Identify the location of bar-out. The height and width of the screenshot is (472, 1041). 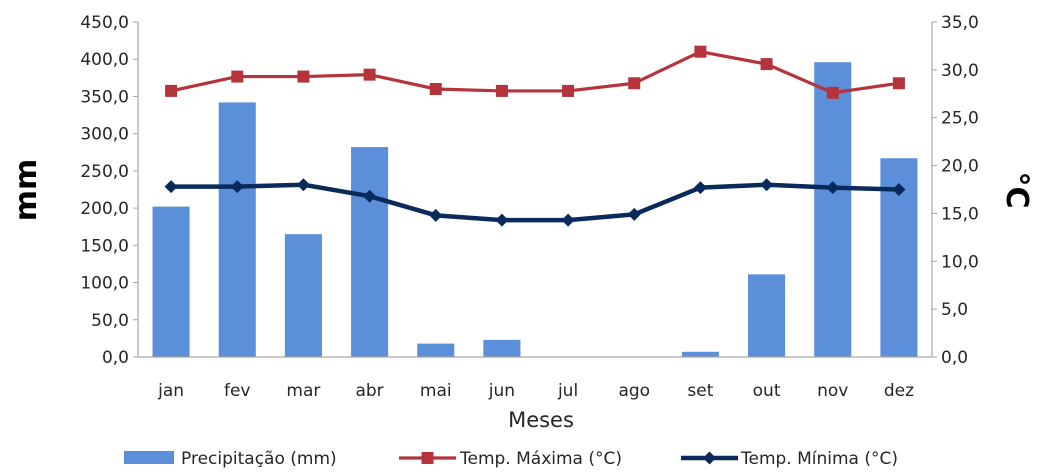
(767, 315).